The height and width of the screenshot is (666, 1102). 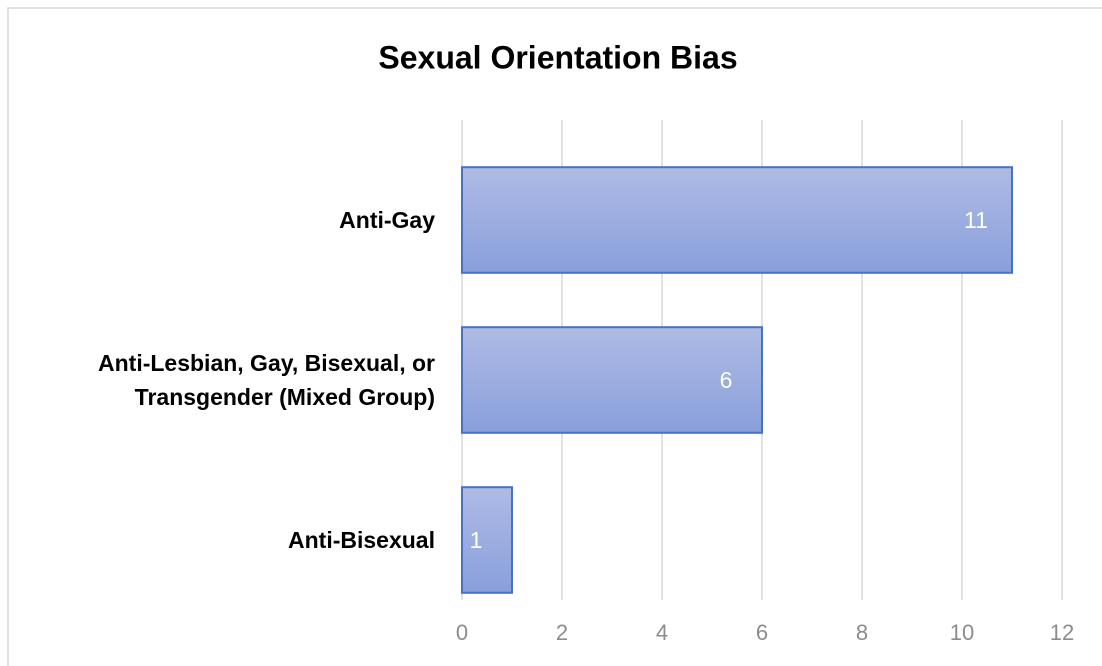 I want to click on x-tick-label: 4, so click(x=662, y=632).